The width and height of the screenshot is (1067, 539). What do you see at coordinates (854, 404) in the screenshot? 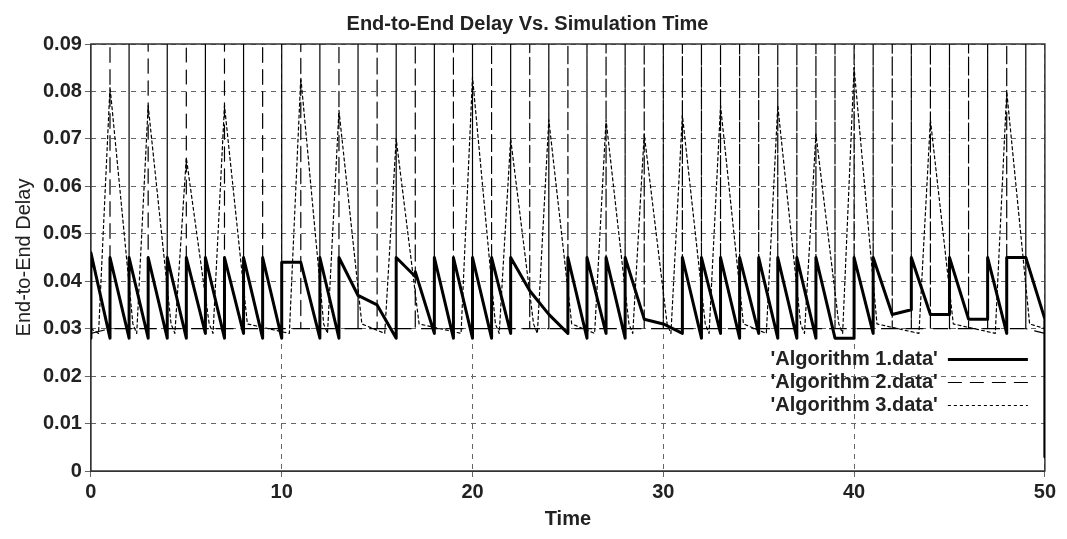
I see `legend-label: 'Algorithm 3.data'` at bounding box center [854, 404].